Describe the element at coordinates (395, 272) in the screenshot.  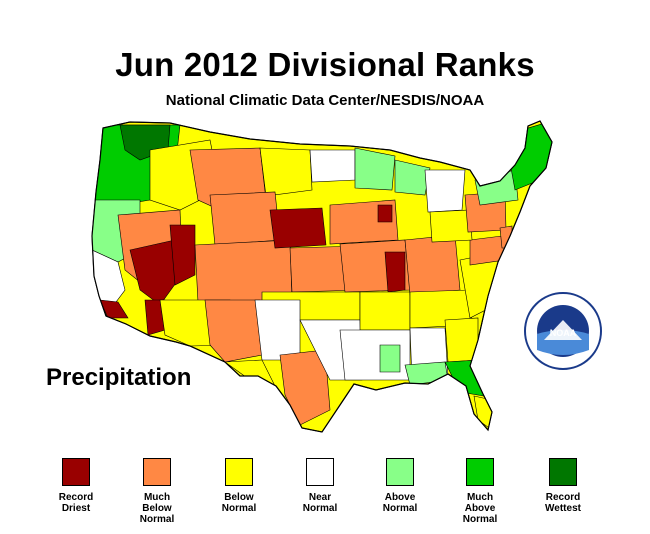
I see `region-illinois-record-dry` at that location.